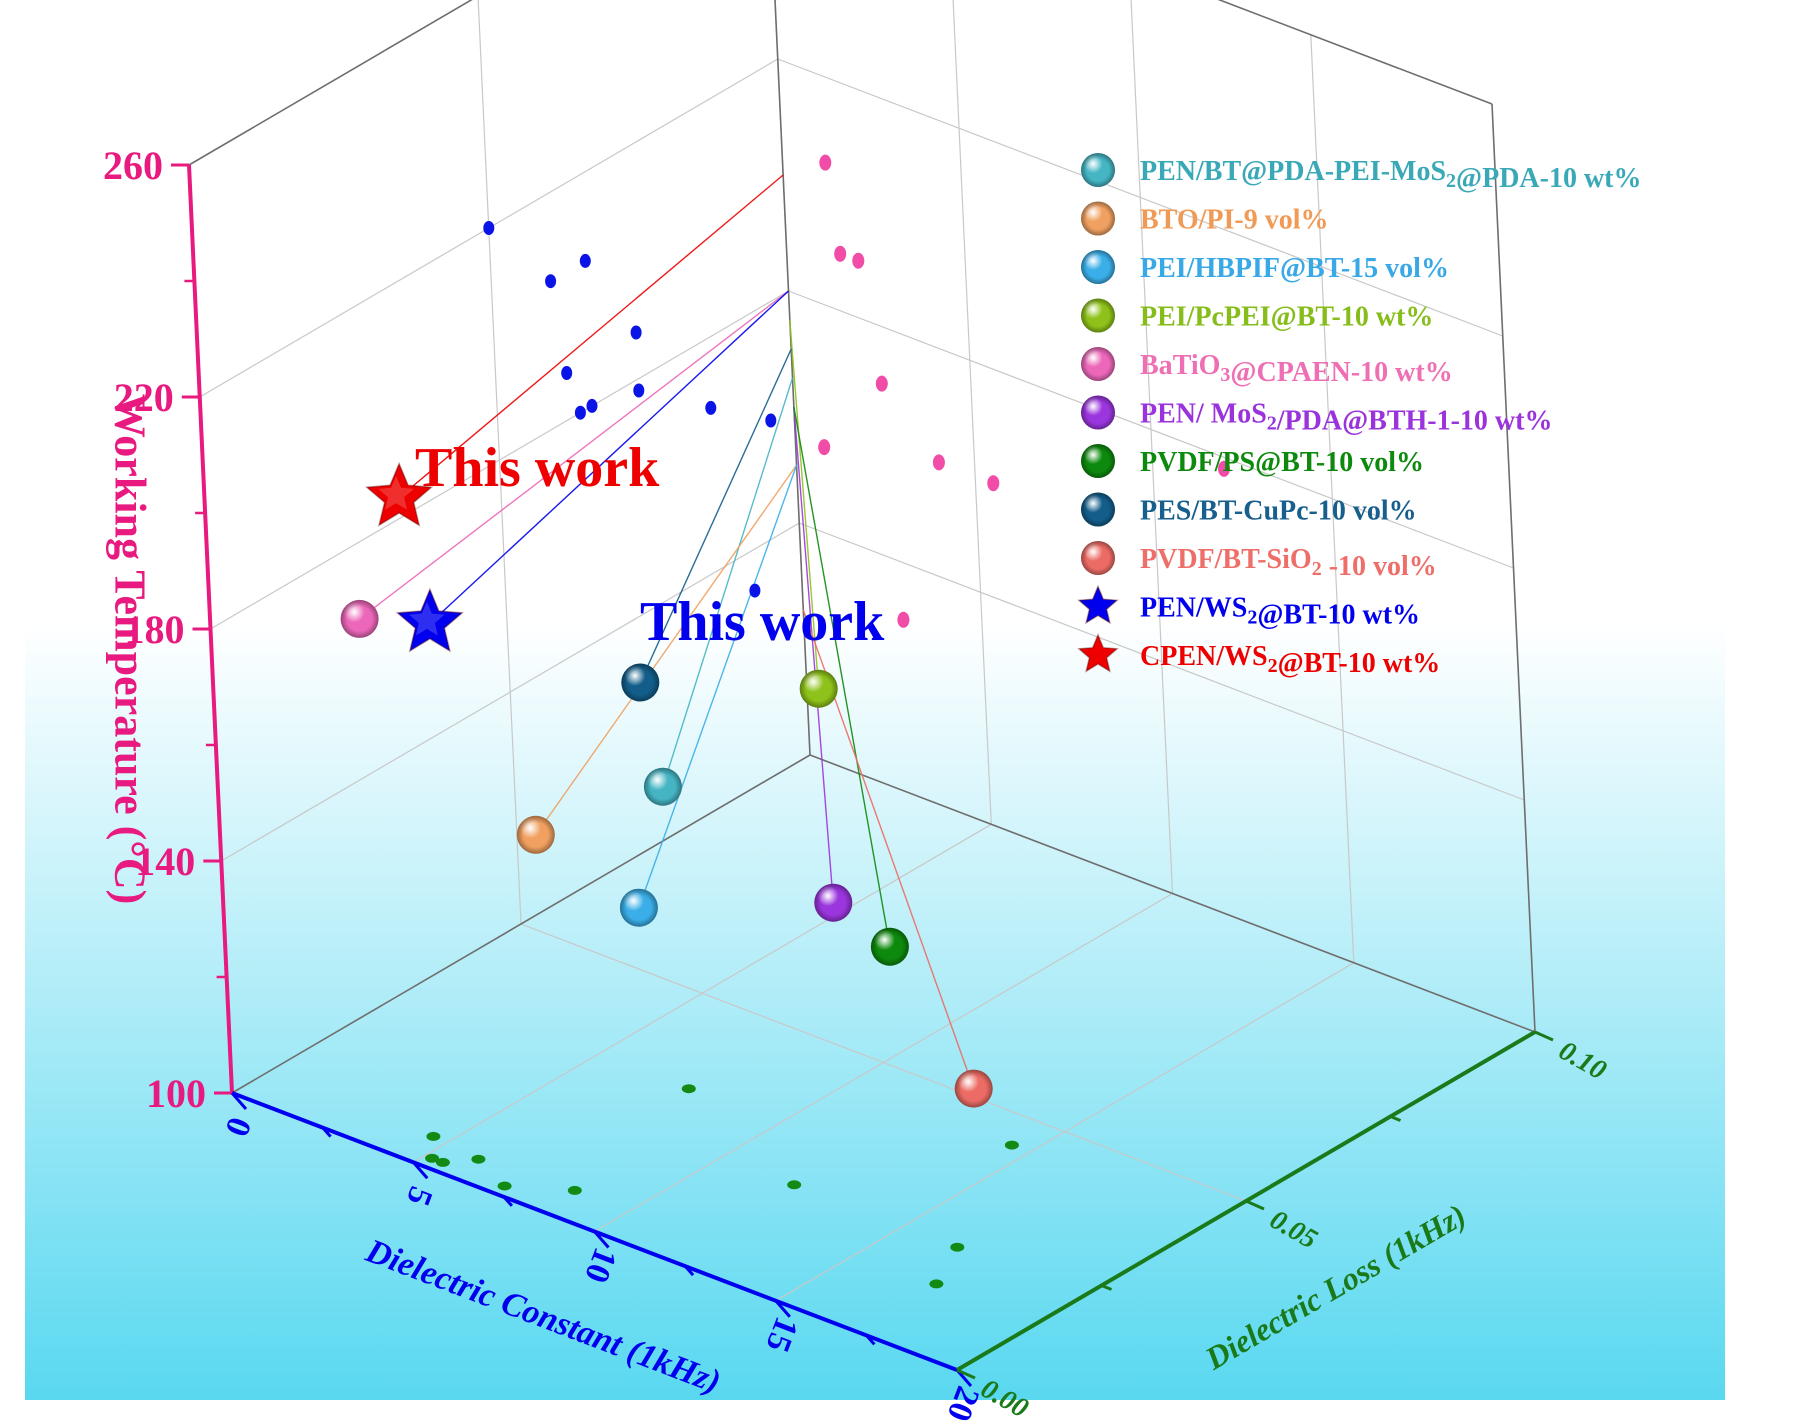 This screenshot has width=1801, height=1424. Describe the element at coordinates (1288, 563) in the screenshot. I see `legend-label: PVDF/BT-SiO2 -10 vol%` at that location.